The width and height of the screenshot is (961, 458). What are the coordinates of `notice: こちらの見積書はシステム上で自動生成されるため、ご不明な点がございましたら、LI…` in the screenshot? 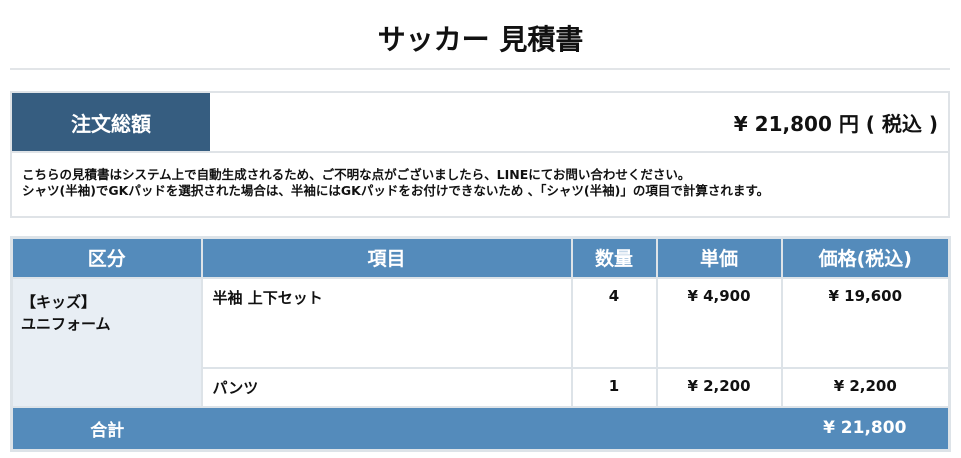 It's located at (480, 176).